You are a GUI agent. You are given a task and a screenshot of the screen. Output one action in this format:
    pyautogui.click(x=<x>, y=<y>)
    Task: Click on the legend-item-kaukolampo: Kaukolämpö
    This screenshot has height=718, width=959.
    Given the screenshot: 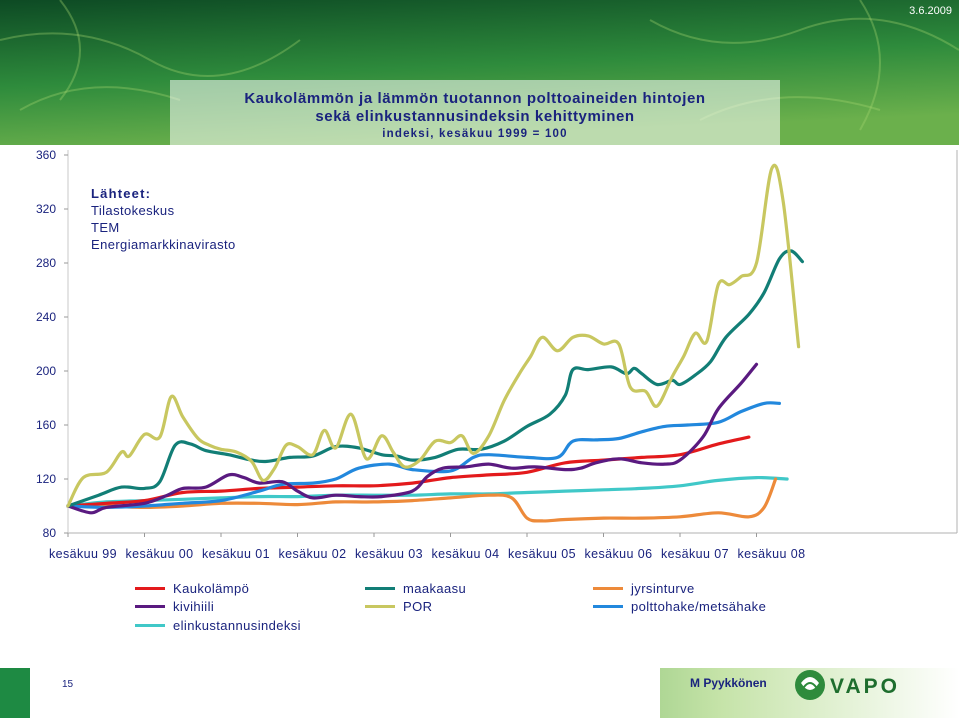 What is the action you would take?
    pyautogui.click(x=192, y=588)
    